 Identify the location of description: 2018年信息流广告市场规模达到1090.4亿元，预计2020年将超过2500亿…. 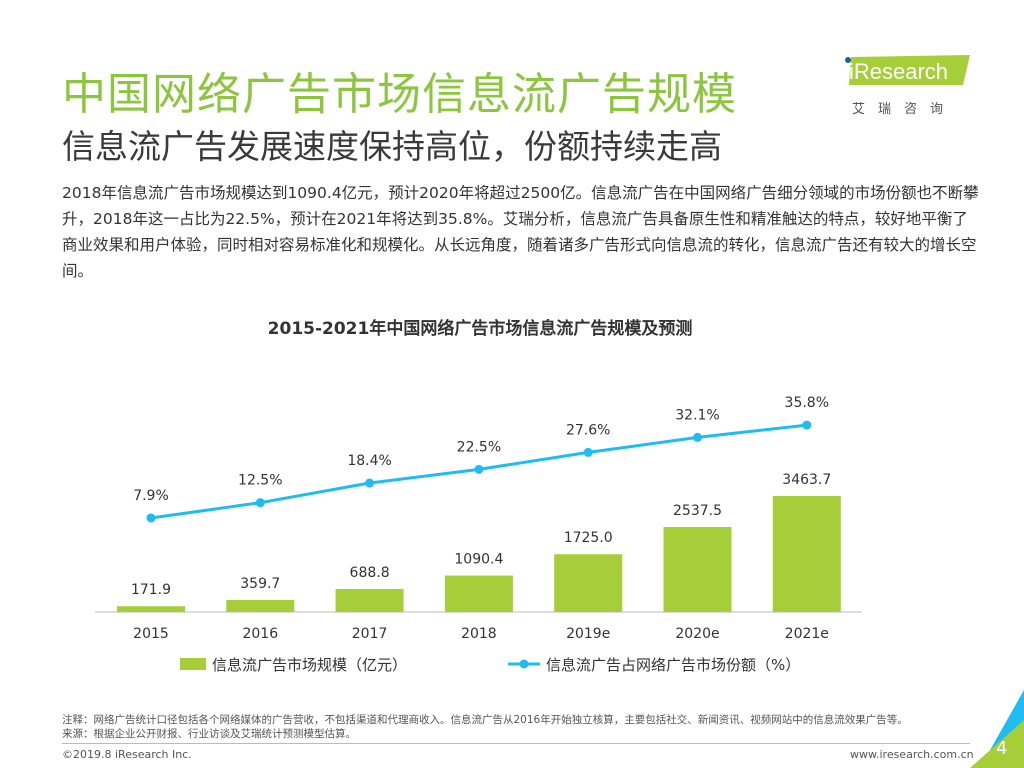
(520, 232).